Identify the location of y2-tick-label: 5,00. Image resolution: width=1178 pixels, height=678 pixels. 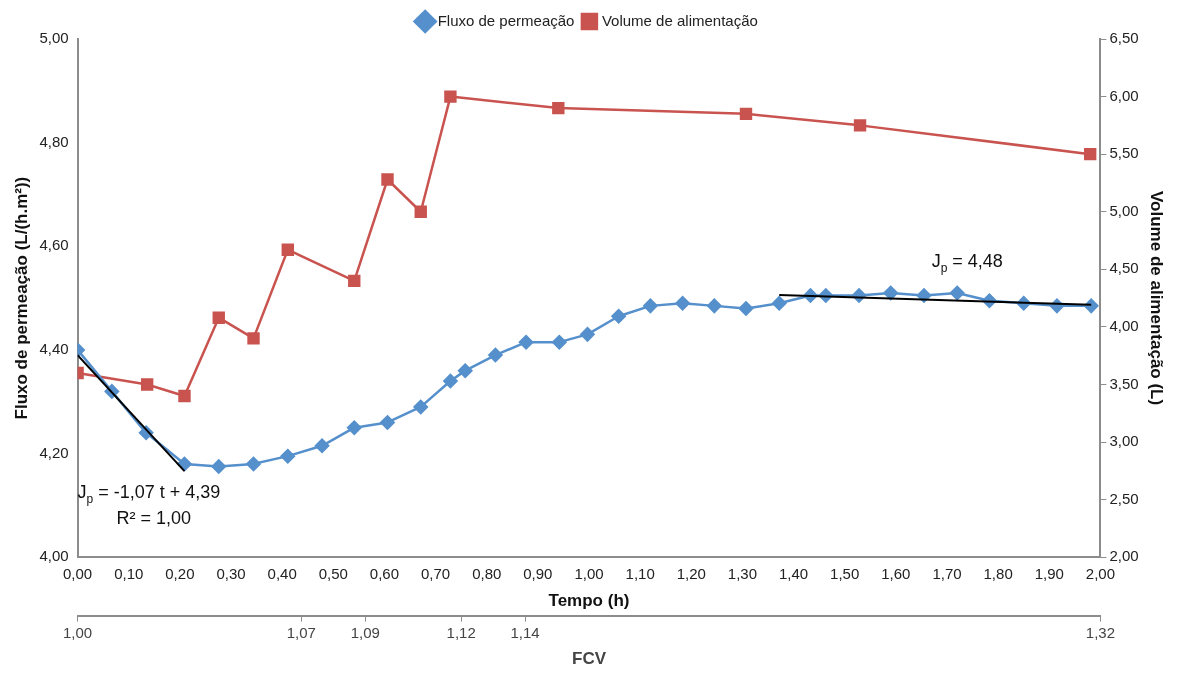
(1124, 210).